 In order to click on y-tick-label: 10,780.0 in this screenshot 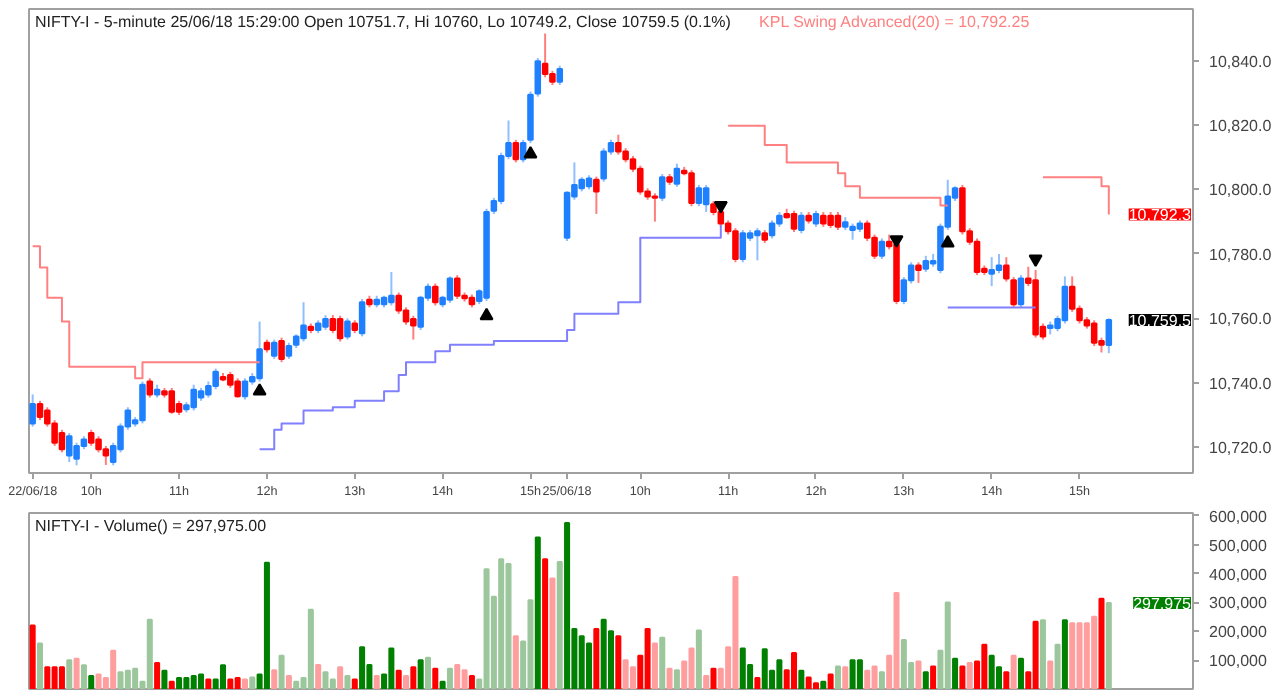, I will do `click(1241, 254)`.